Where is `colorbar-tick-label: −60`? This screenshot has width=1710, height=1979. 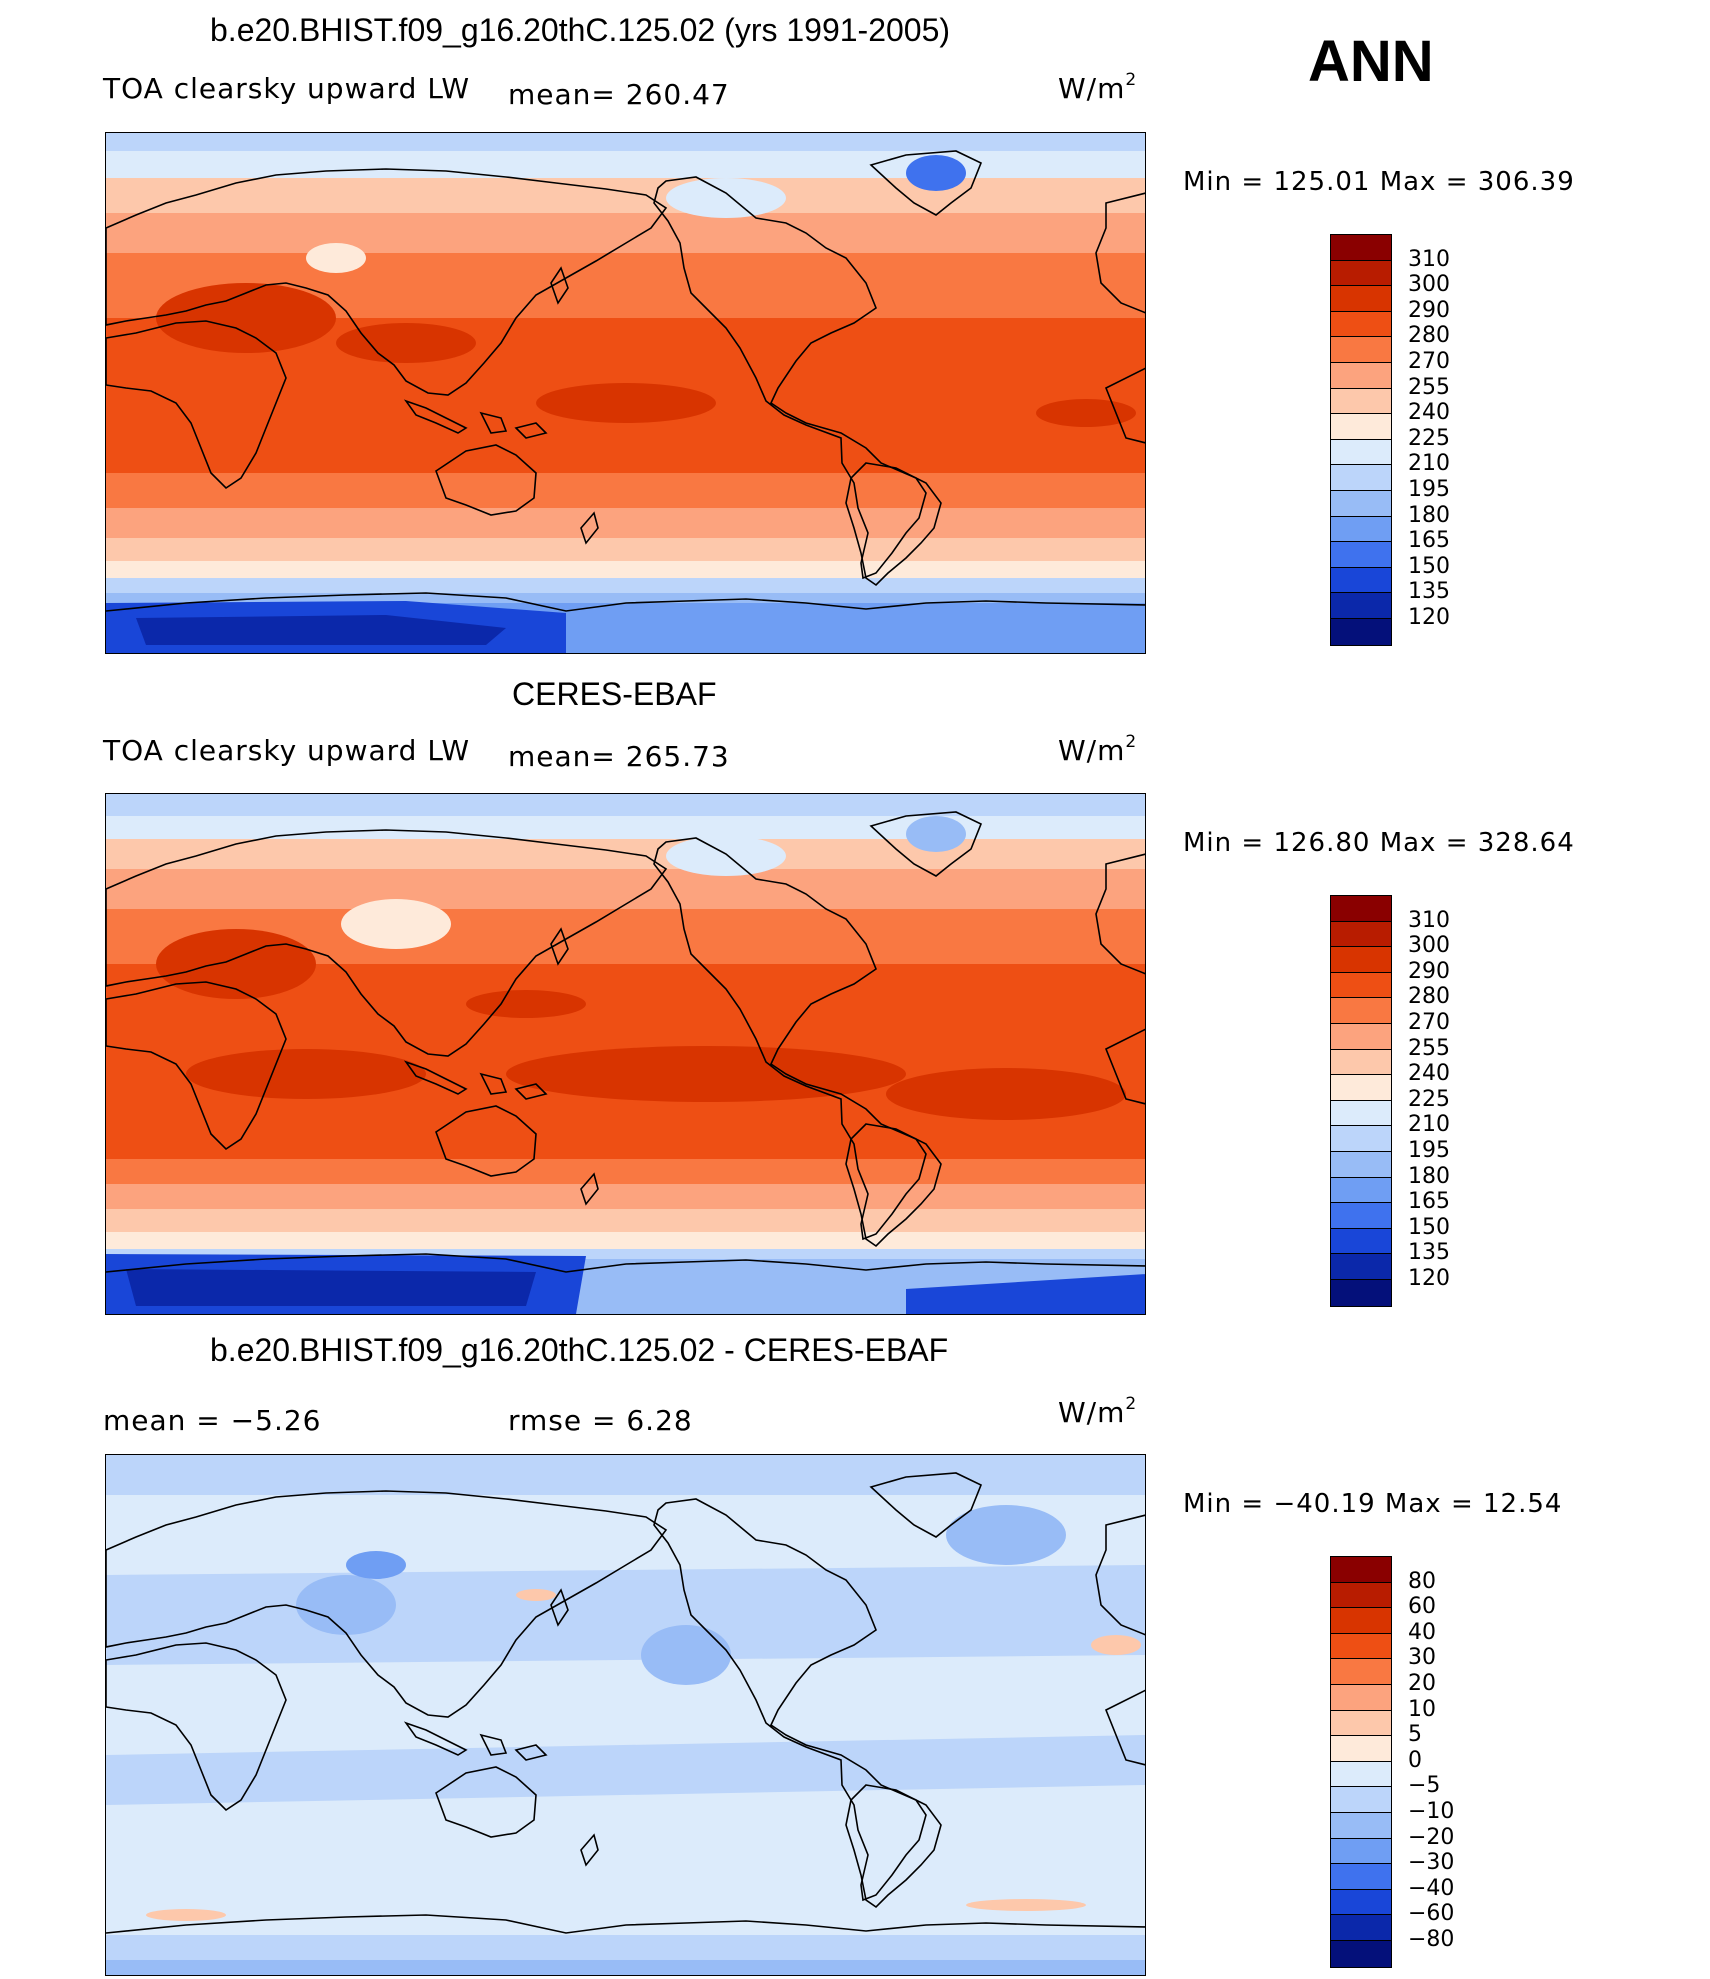
colorbar-tick-label: −60 is located at coordinates (1431, 1914).